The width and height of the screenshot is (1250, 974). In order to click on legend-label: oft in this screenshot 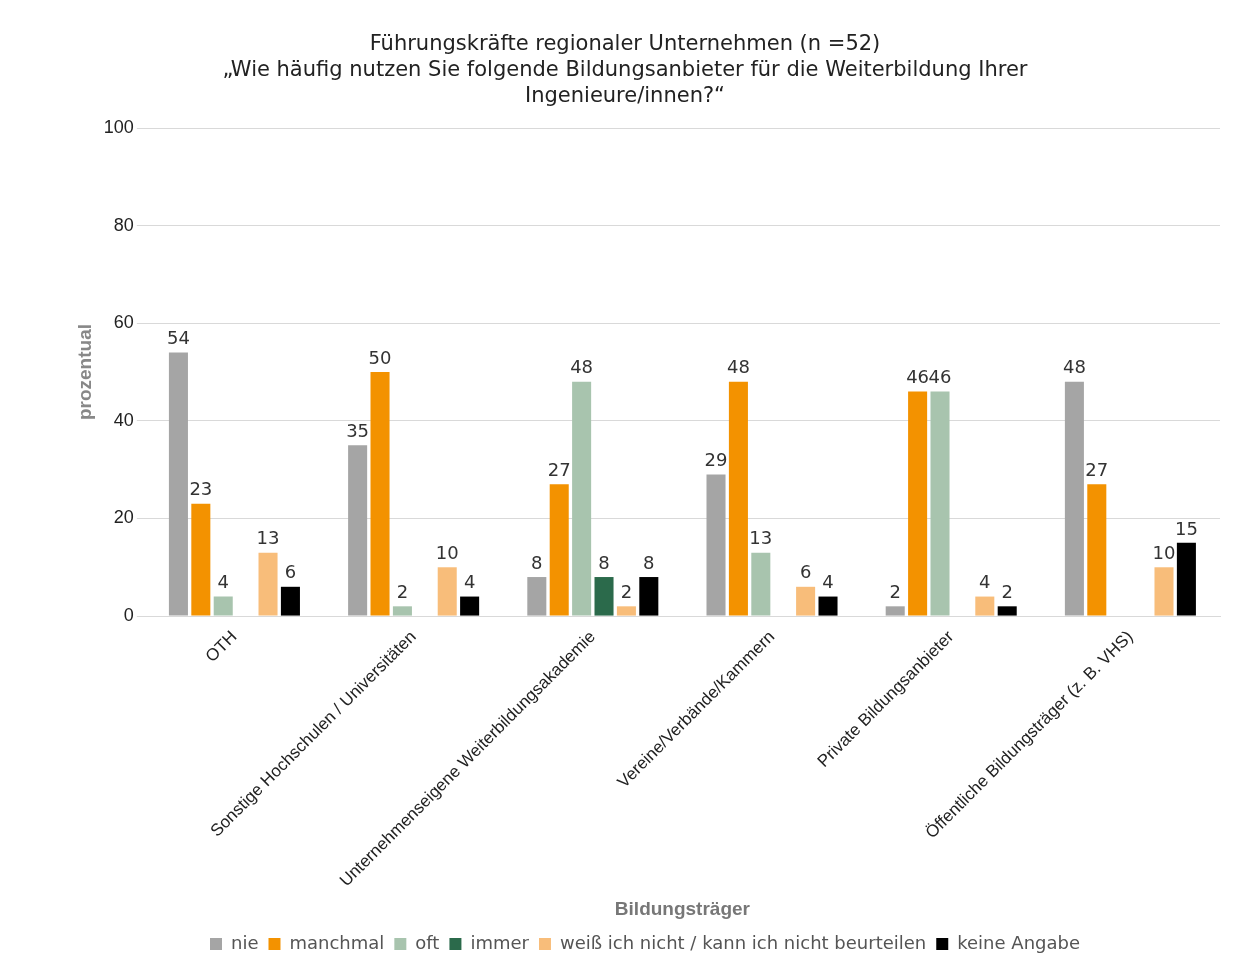, I will do `click(427, 942)`.